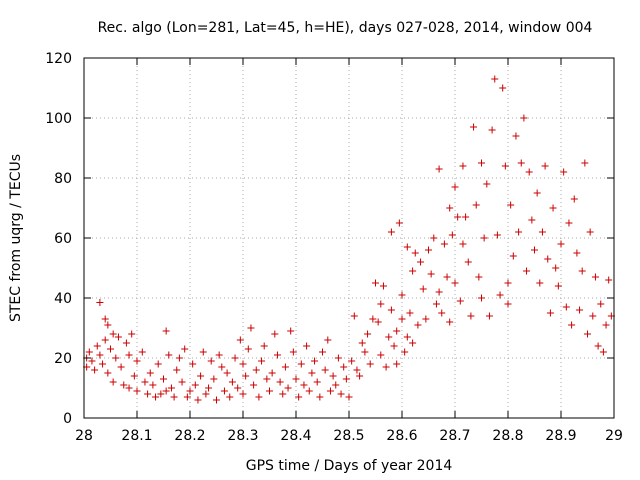  Describe the element at coordinates (349, 466) in the screenshot. I see `x-axis-label: GPS time / Days of year 2014` at that location.